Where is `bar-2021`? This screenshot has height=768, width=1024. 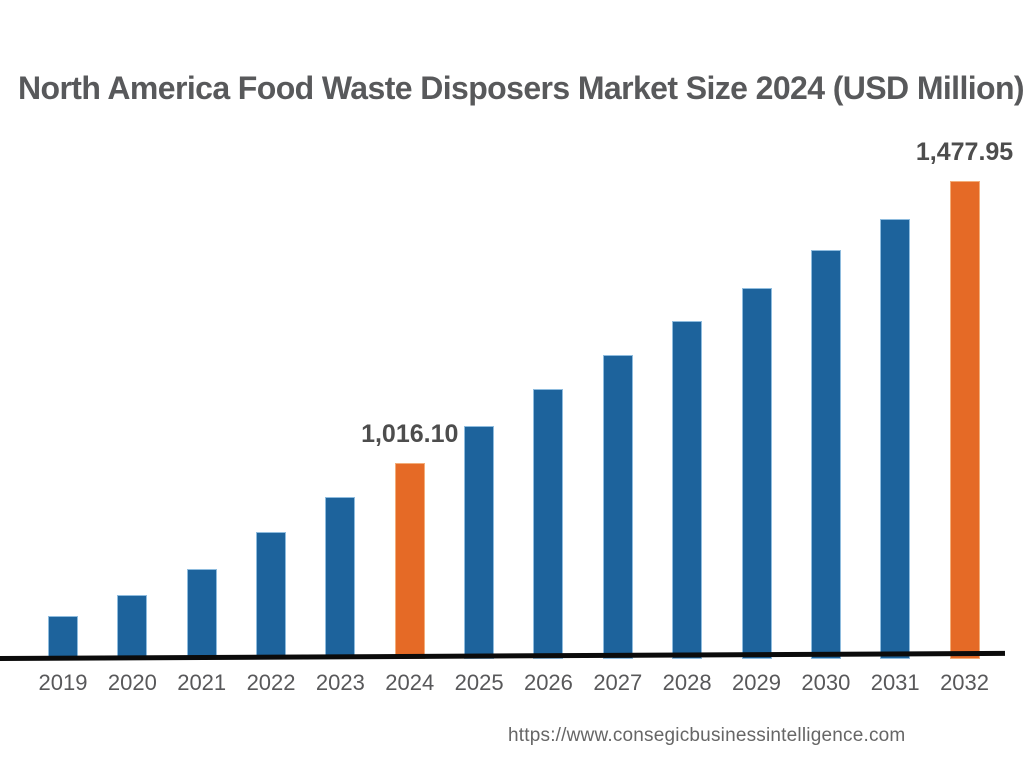 bar-2021 is located at coordinates (201, 614).